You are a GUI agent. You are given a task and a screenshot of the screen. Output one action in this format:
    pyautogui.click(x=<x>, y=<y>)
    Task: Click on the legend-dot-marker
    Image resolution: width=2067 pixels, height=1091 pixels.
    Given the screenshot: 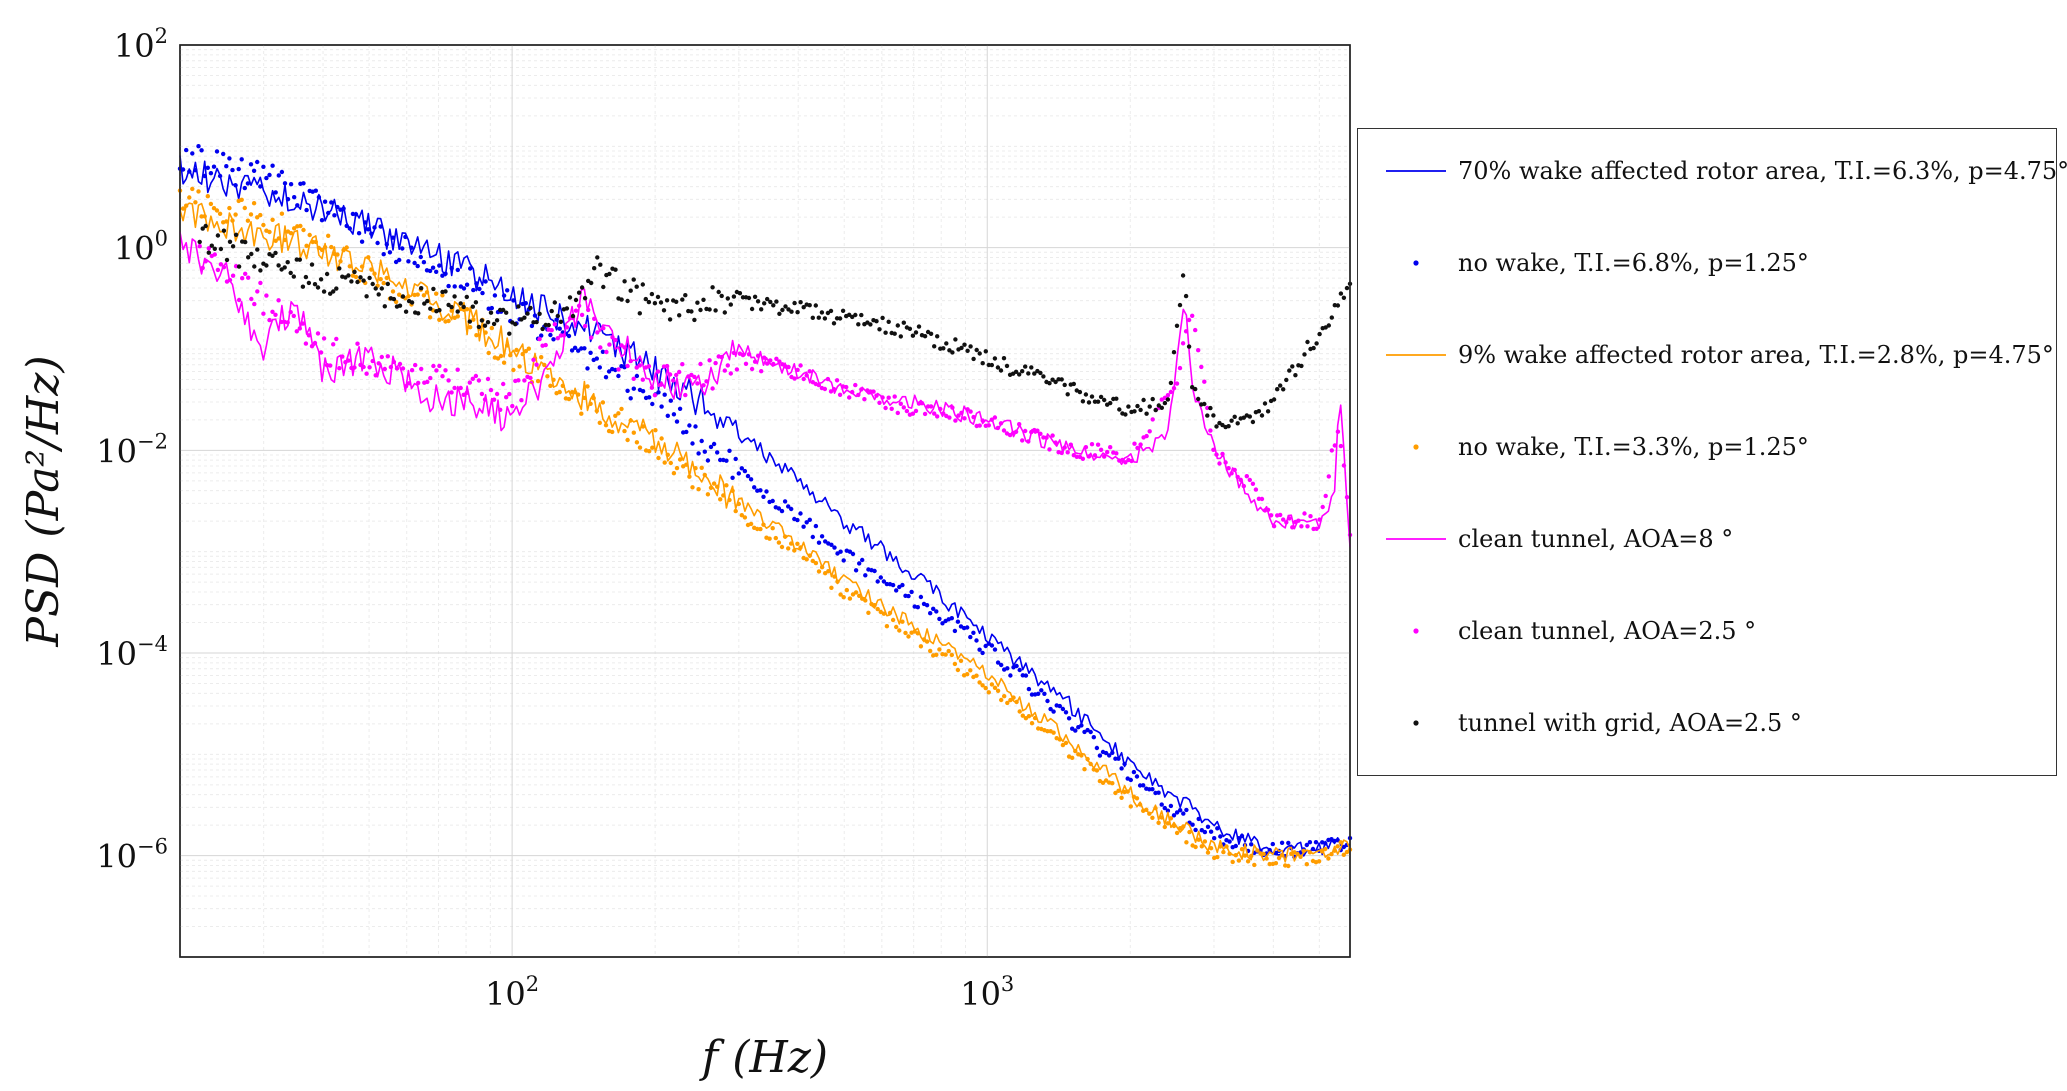 What is the action you would take?
    pyautogui.click(x=1416, y=723)
    